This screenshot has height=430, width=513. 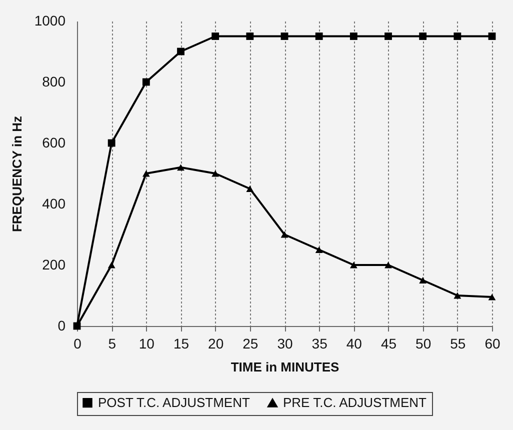 I want to click on y-axis-title: FREQUENCY in Hz, so click(x=16, y=173).